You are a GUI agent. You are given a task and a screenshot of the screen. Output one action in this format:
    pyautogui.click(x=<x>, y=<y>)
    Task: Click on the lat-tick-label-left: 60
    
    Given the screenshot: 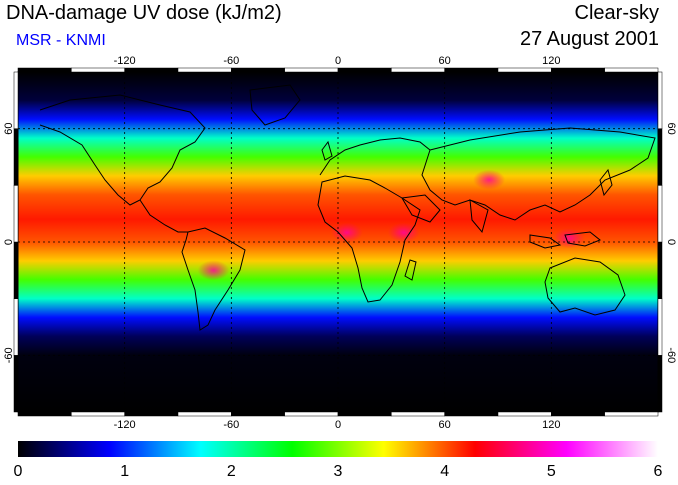 What is the action you would take?
    pyautogui.click(x=9, y=129)
    